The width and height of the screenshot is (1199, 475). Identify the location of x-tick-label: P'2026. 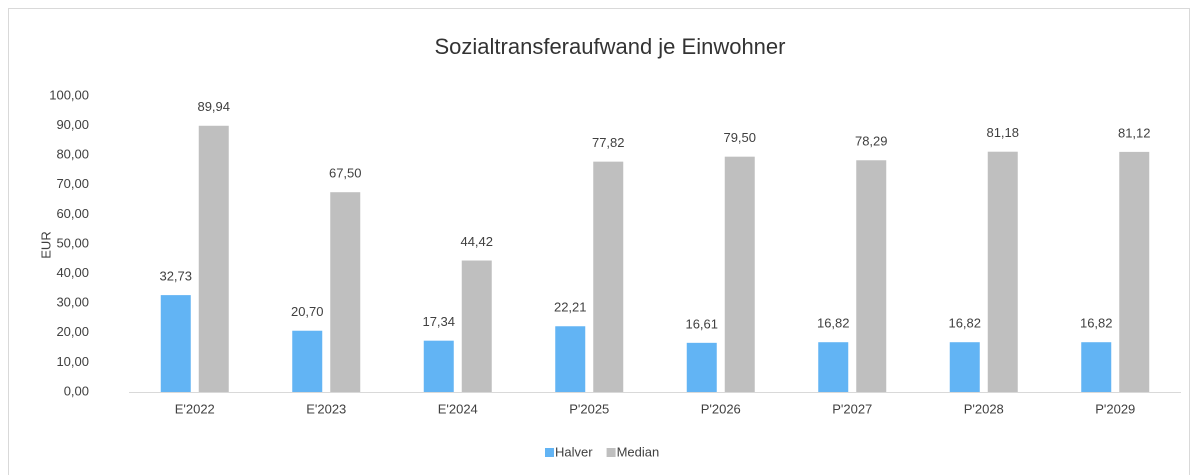
(721, 408).